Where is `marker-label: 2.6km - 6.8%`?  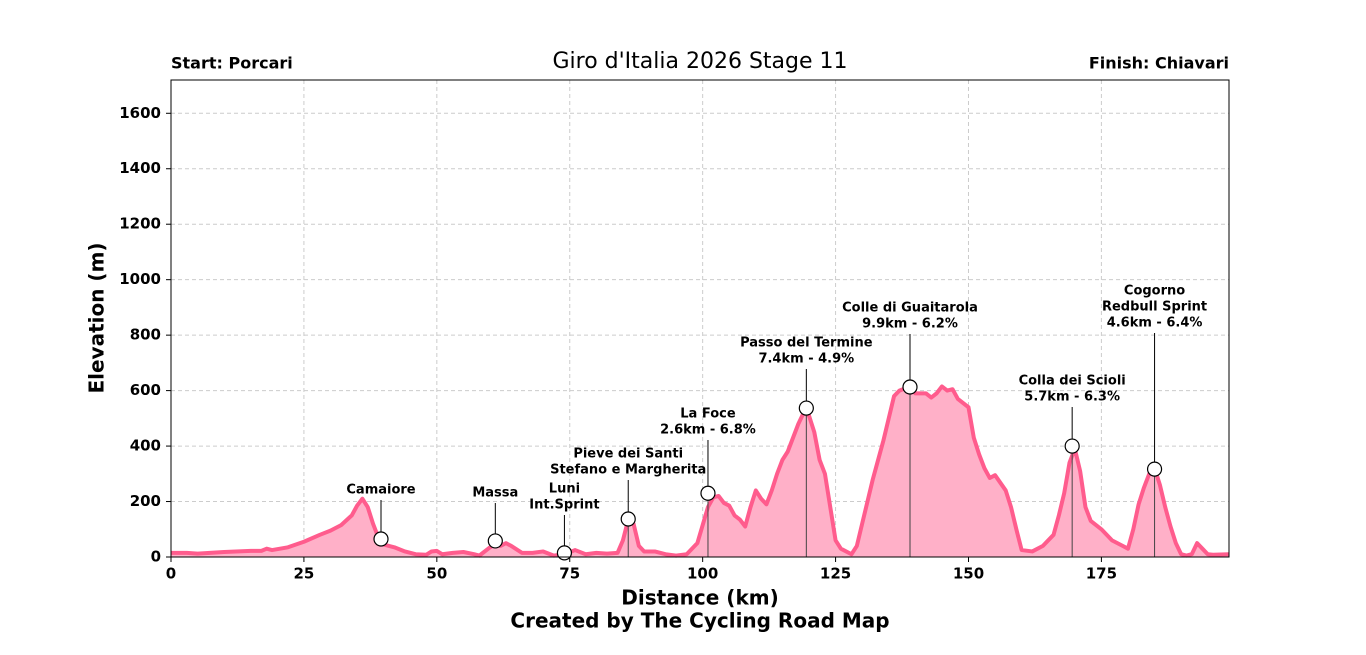
marker-label: 2.6km - 6.8% is located at coordinates (708, 430).